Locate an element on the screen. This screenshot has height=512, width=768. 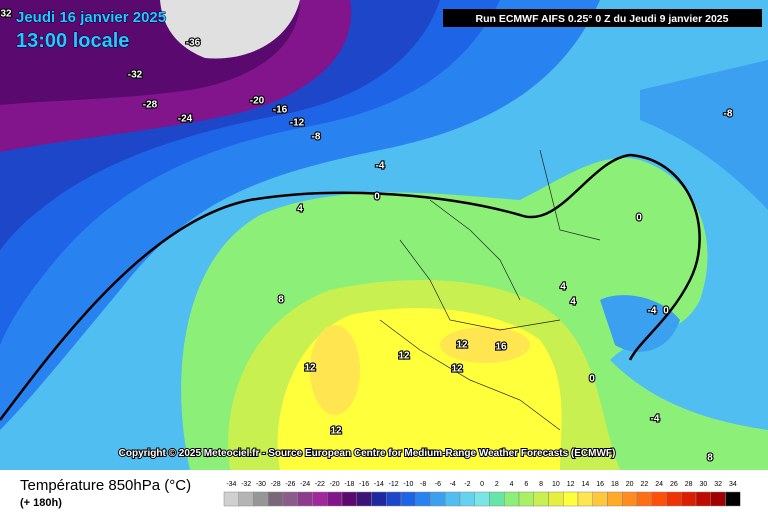
scale-label: -28 is located at coordinates (276, 484).